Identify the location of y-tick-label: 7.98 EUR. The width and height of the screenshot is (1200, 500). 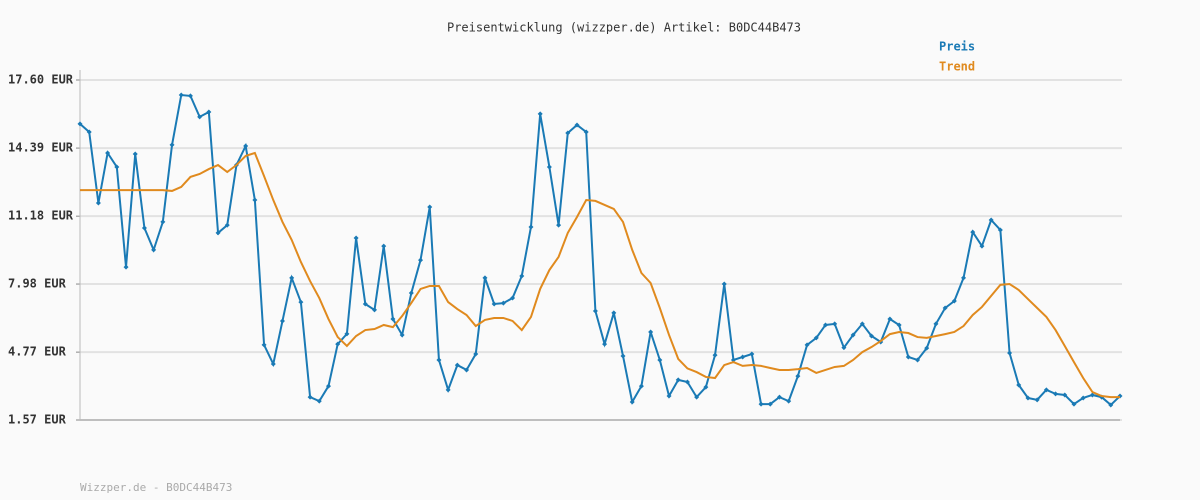
(37, 284).